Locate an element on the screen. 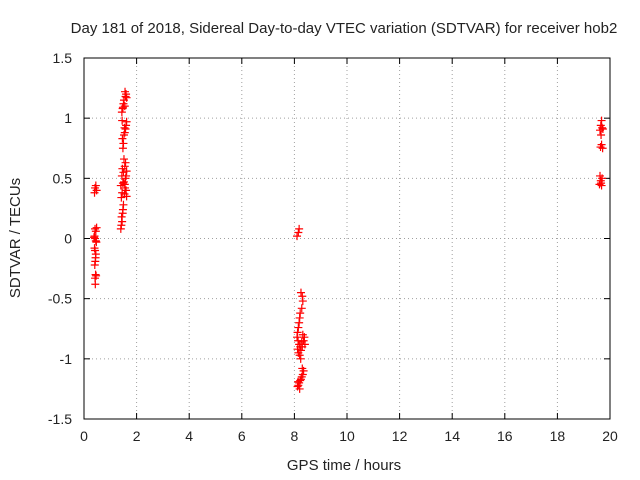 This screenshot has width=640, height=480. y-axis-label: SDTVAR / TECUs is located at coordinates (15, 238).